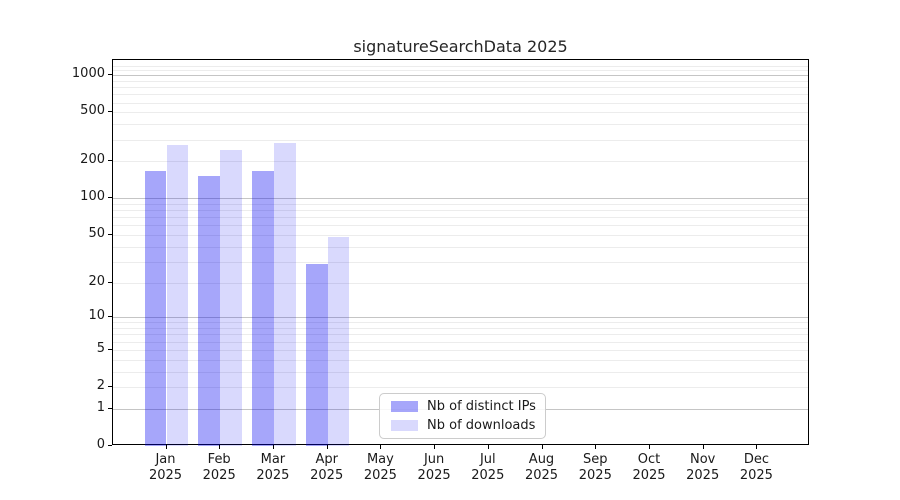  I want to click on x-tick-label-jun: Jun 2025, so click(434, 467).